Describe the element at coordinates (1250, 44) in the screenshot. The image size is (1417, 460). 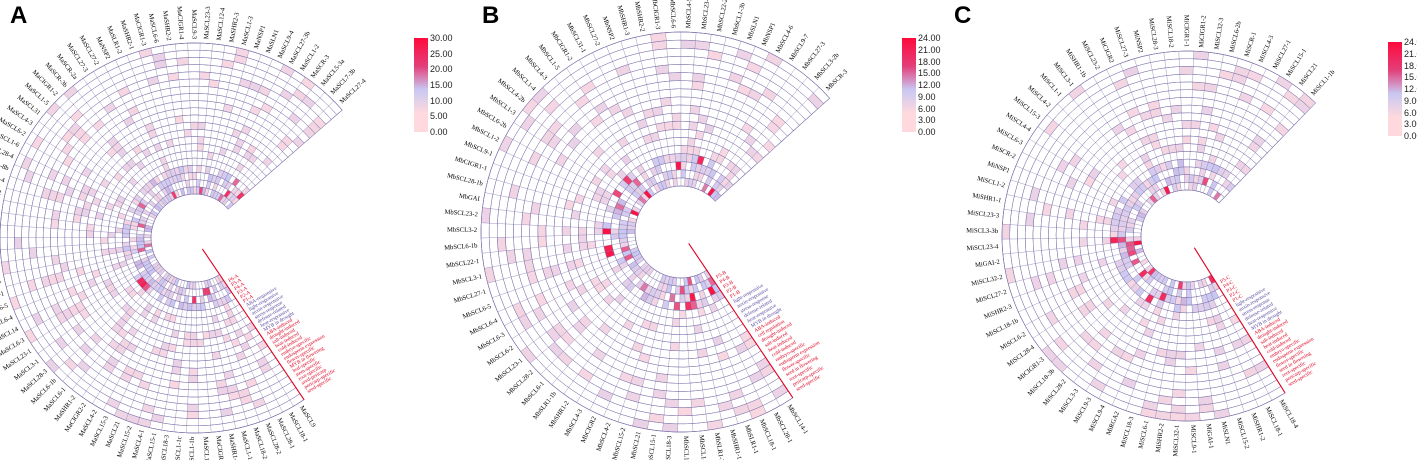
I see `gene-label: MiSCR-1` at that location.